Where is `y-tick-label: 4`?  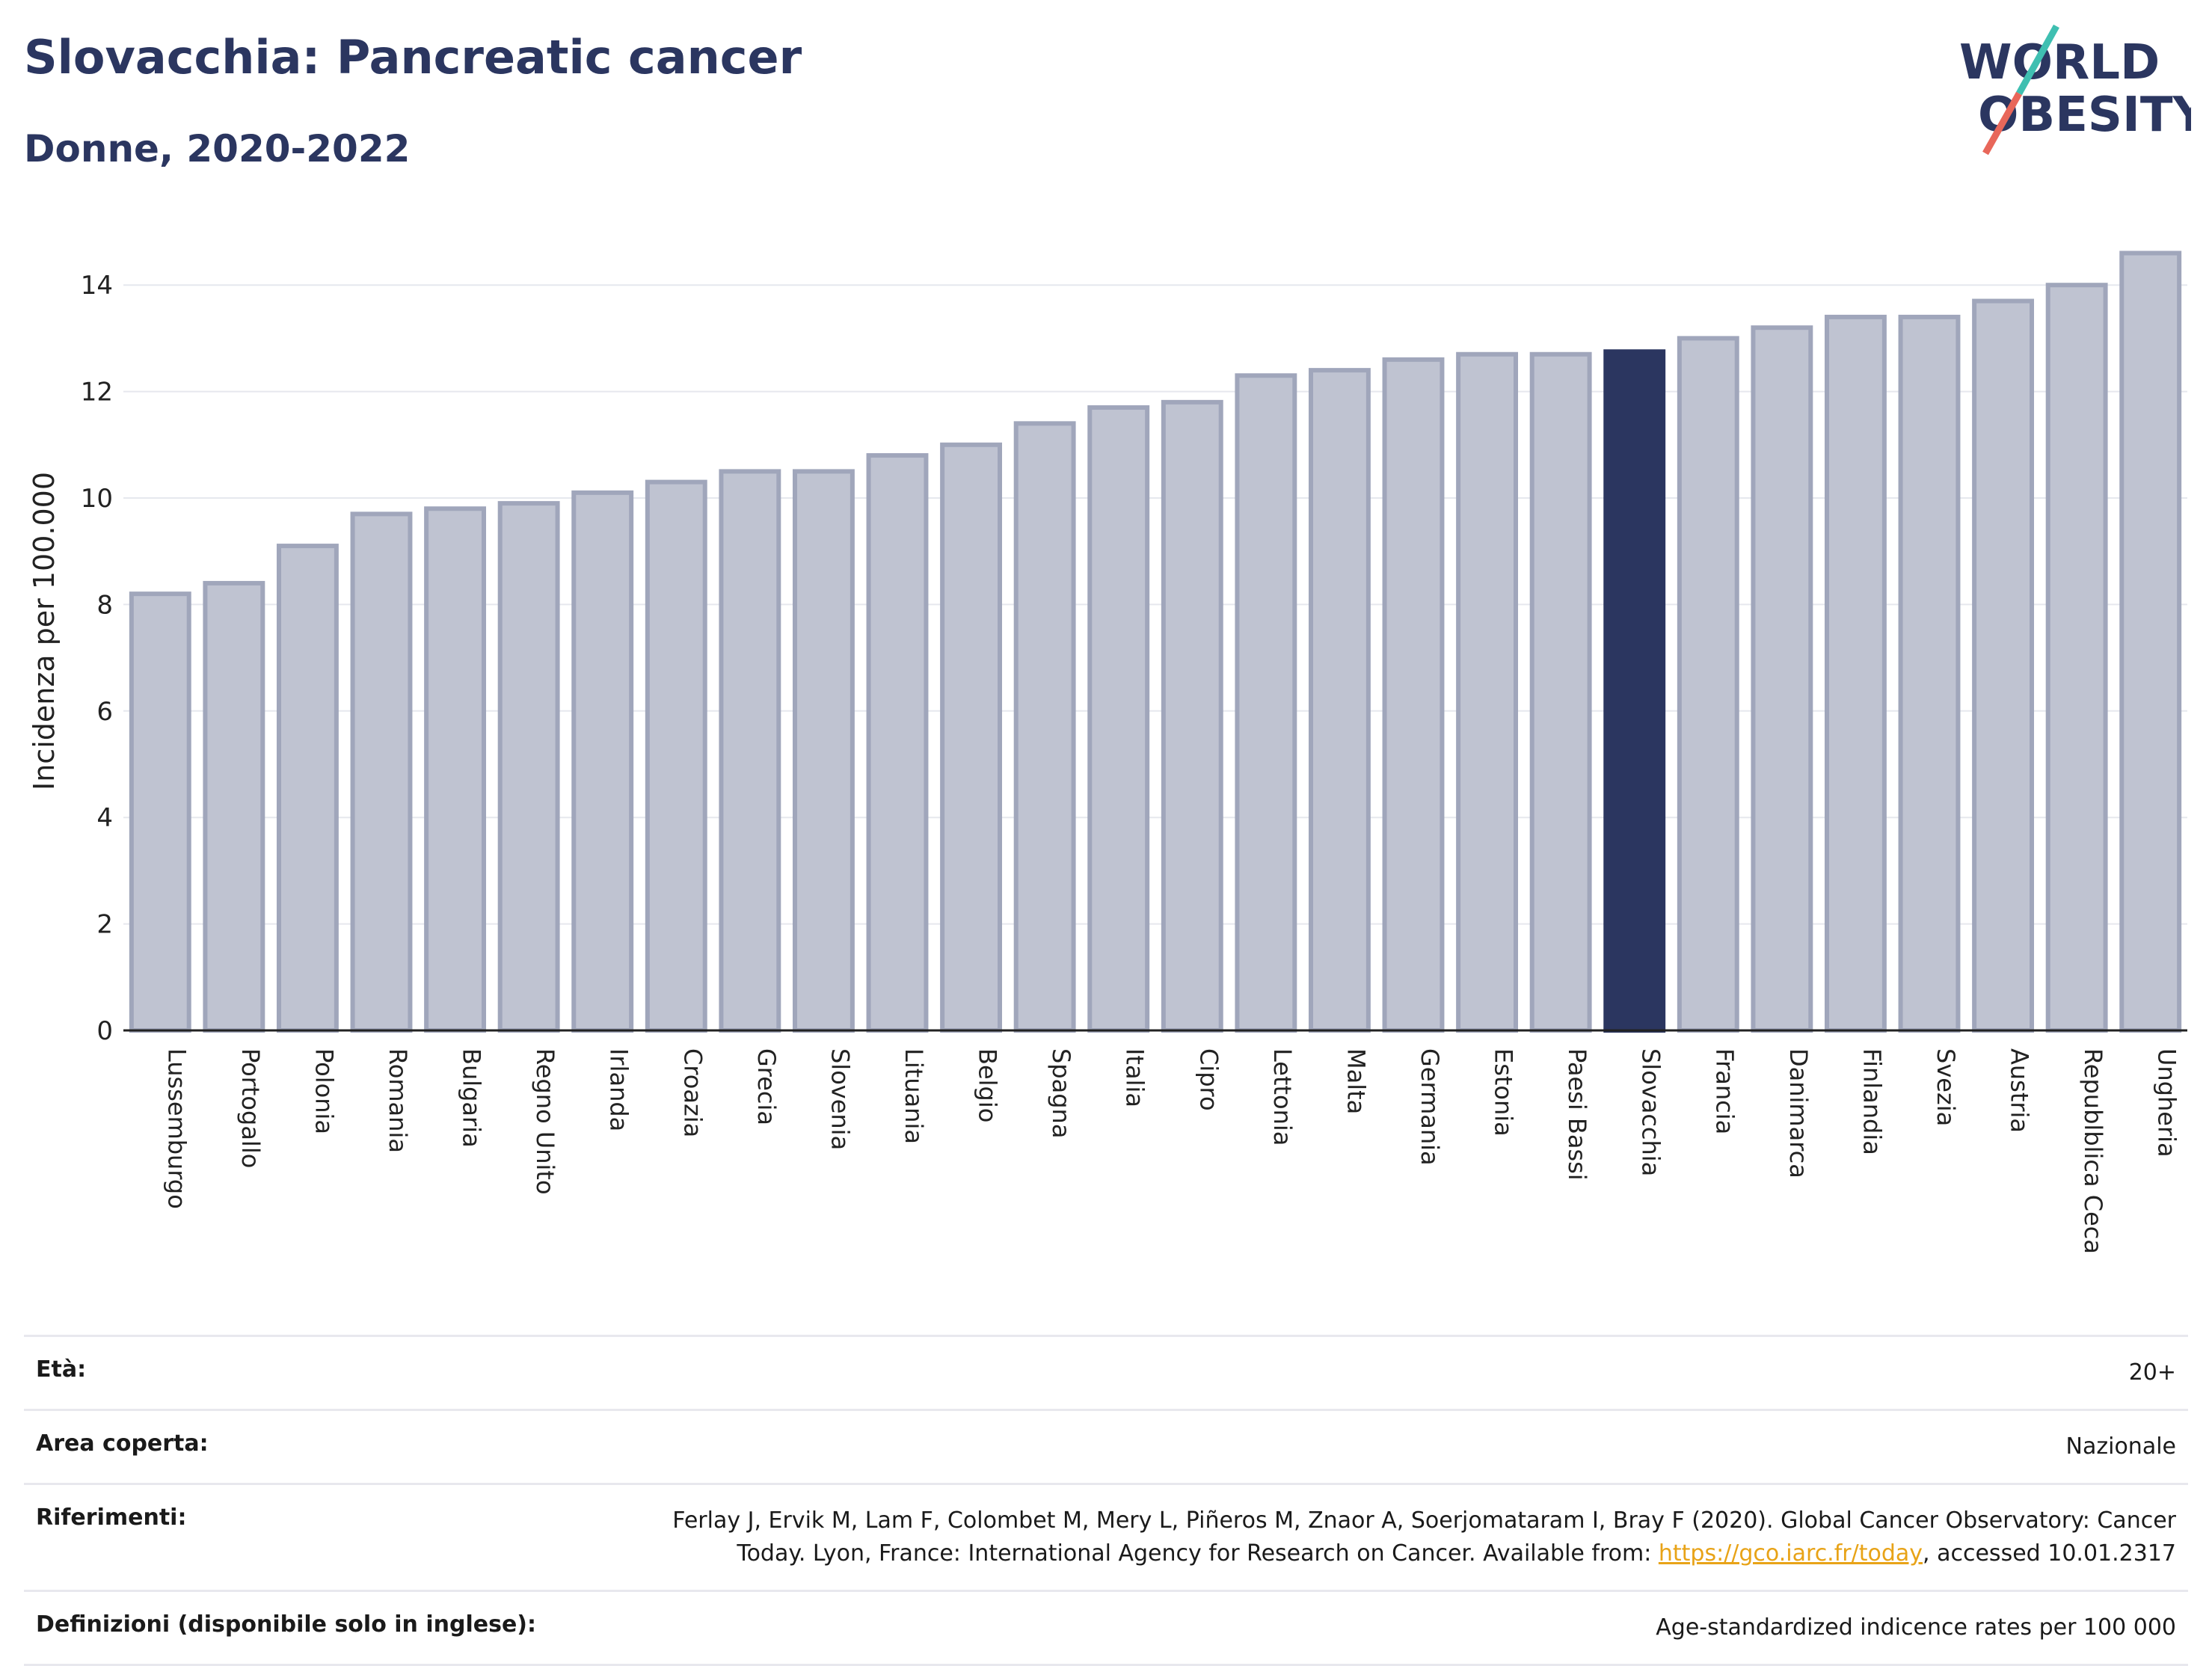 y-tick-label: 4 is located at coordinates (104, 818).